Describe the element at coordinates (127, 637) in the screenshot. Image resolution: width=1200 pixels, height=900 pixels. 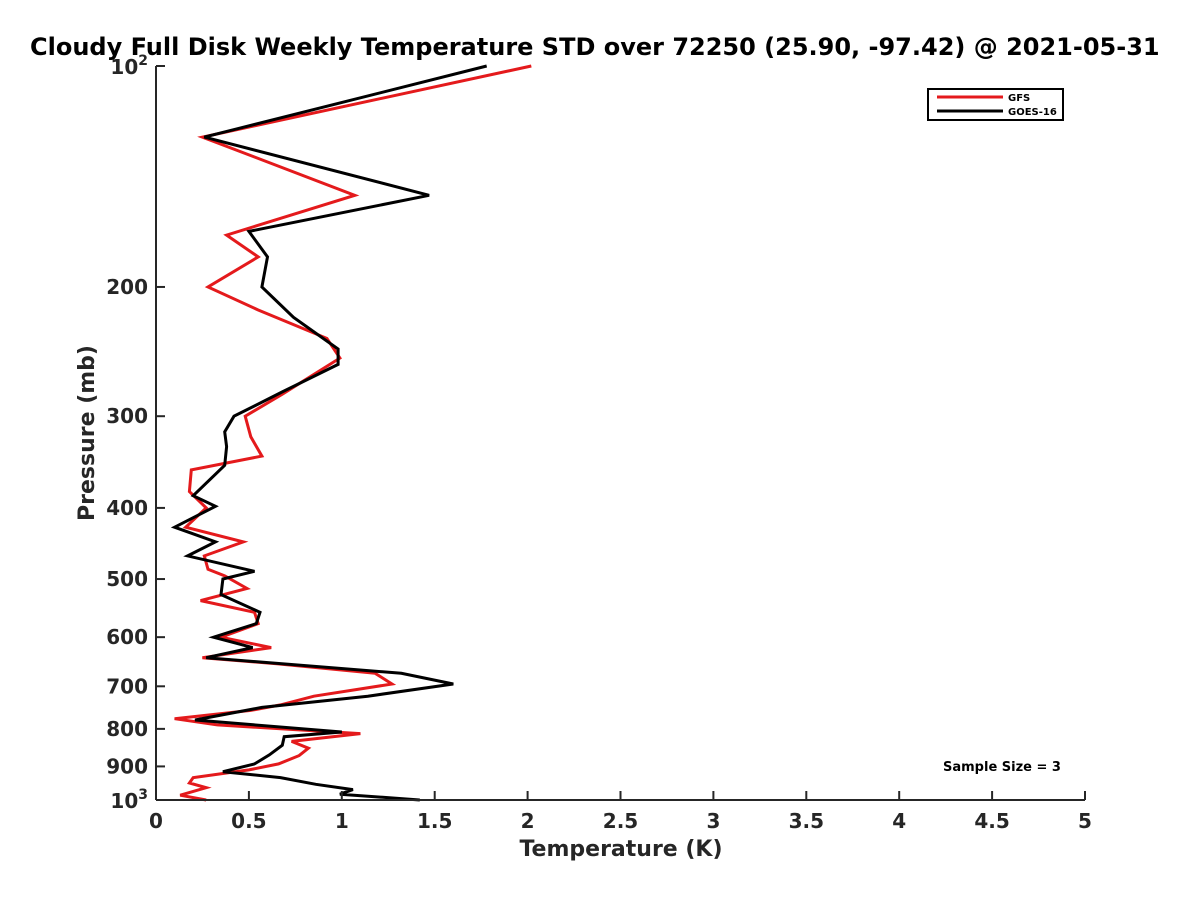
I see `y-tick-label: 600` at that location.